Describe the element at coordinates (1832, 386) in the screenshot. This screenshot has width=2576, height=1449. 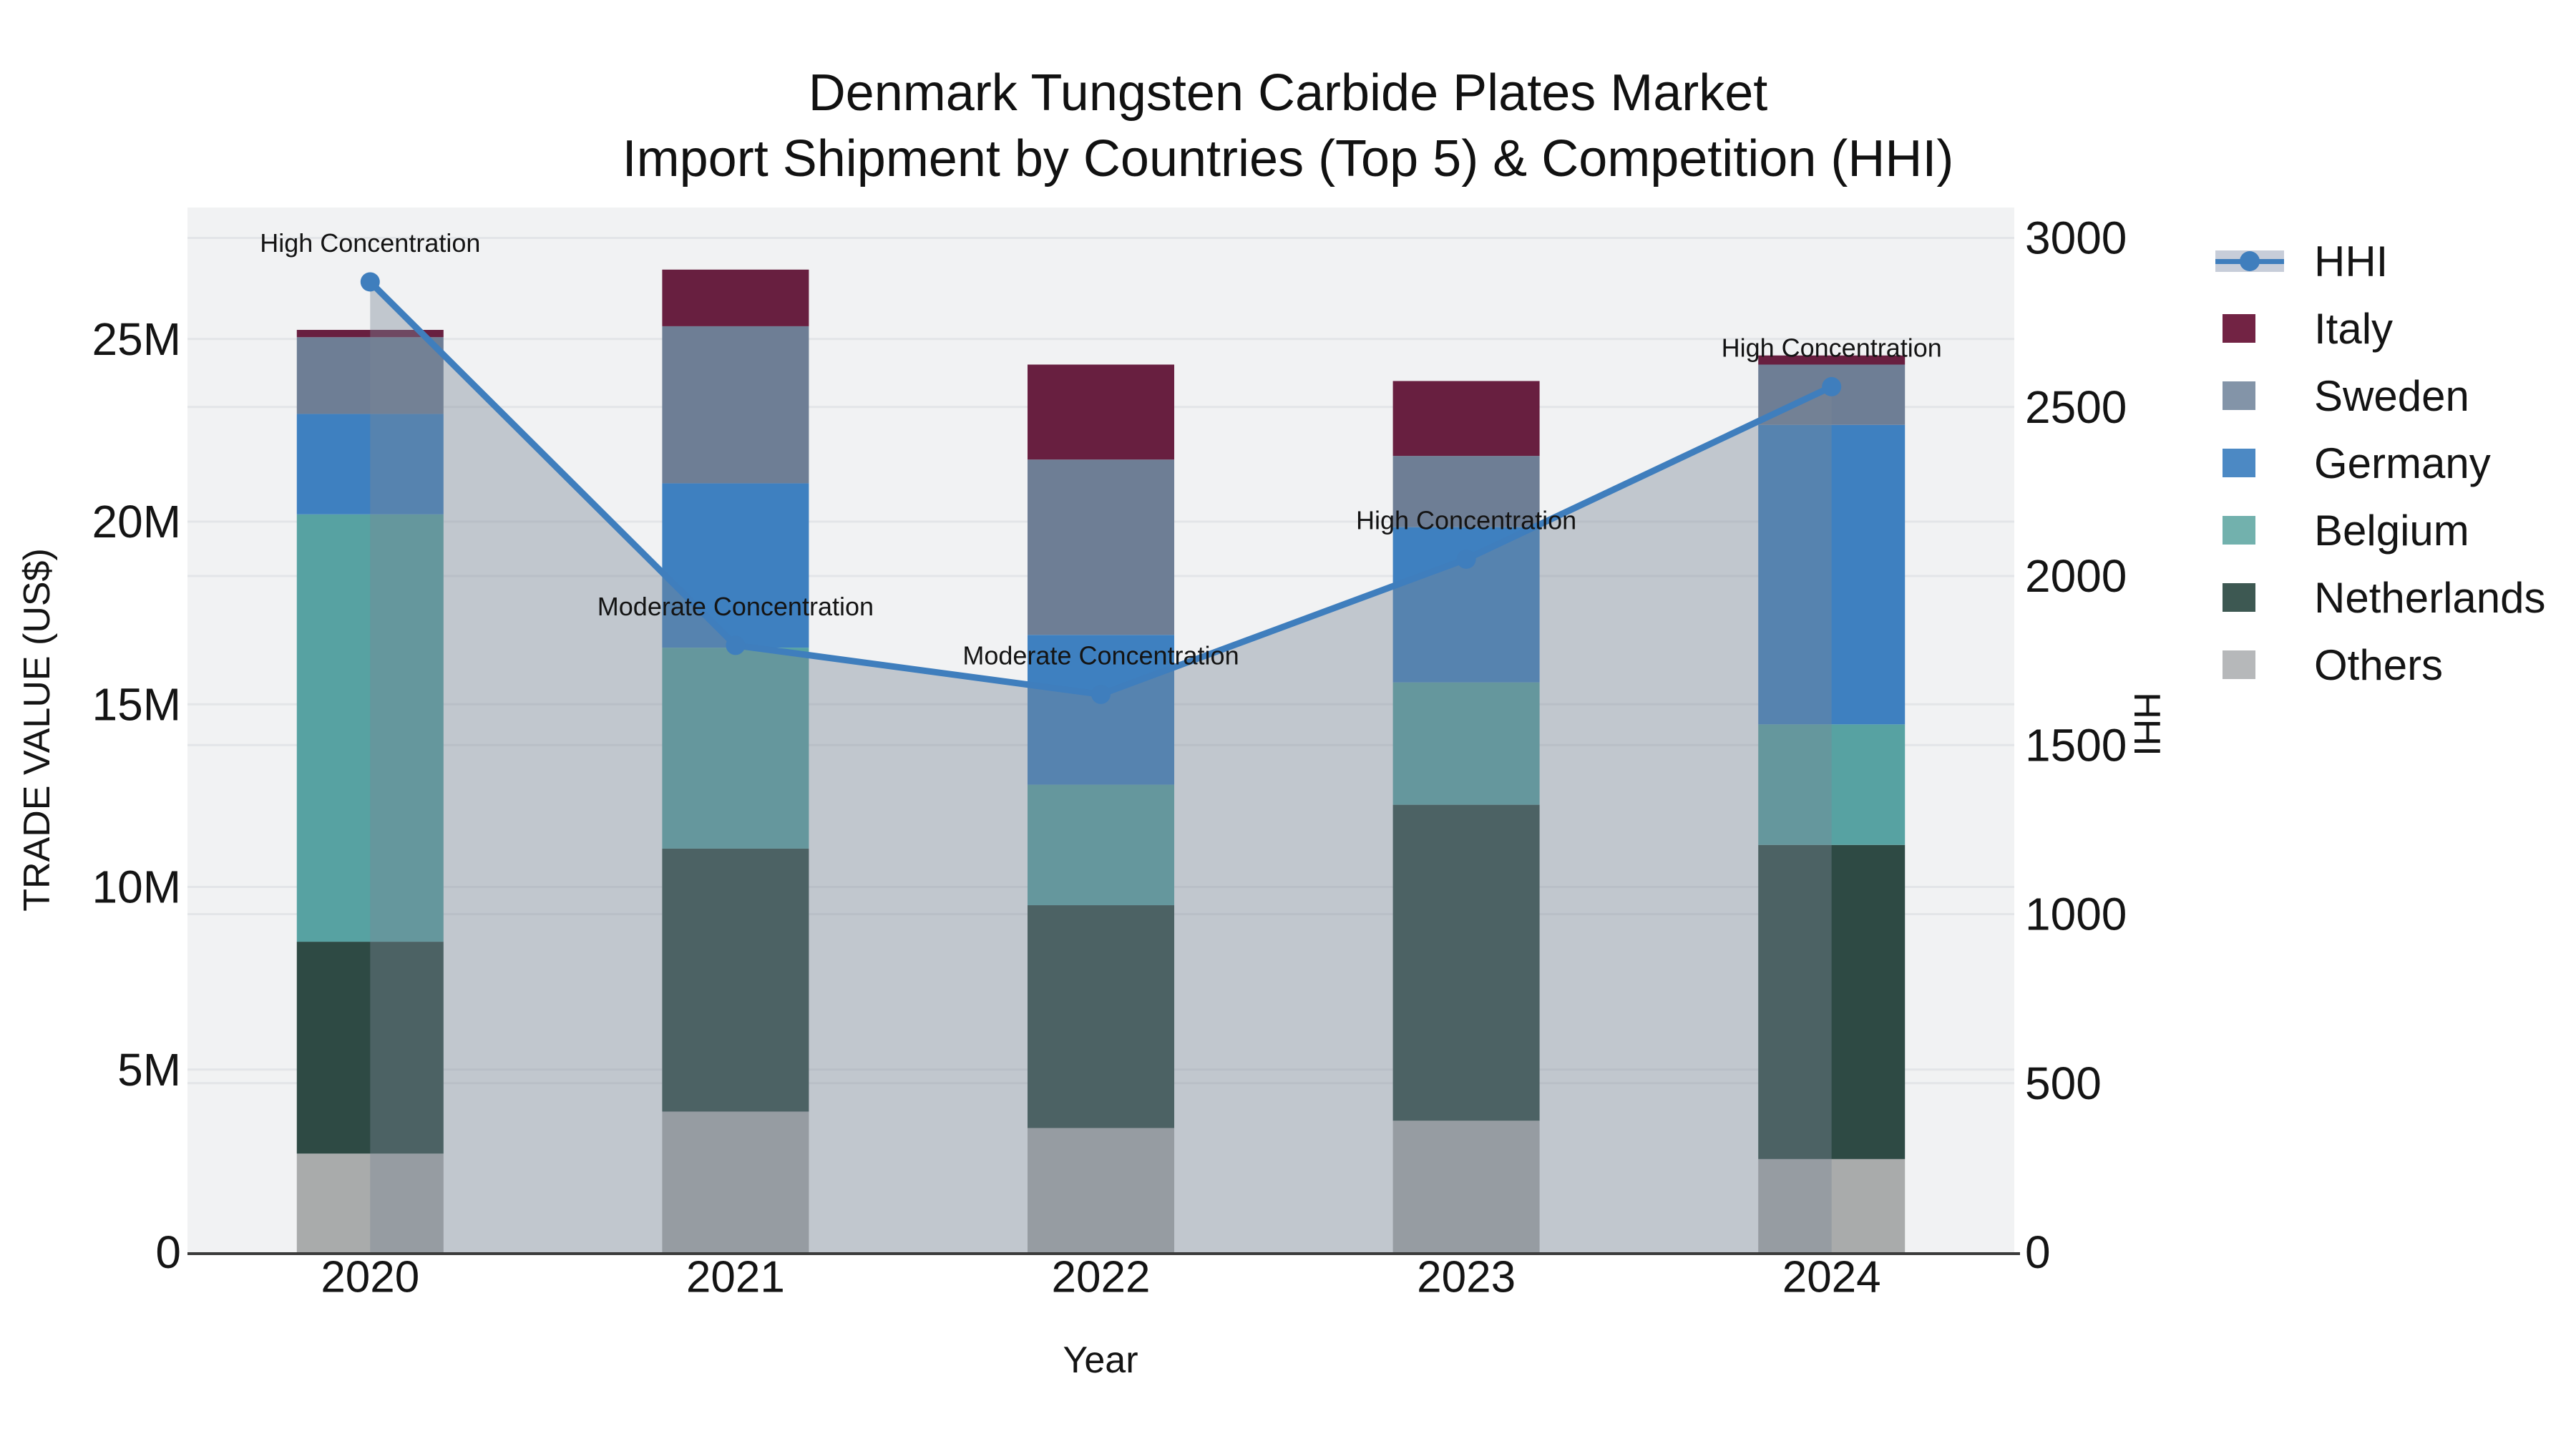
I see `hhi-marker-2024` at that location.